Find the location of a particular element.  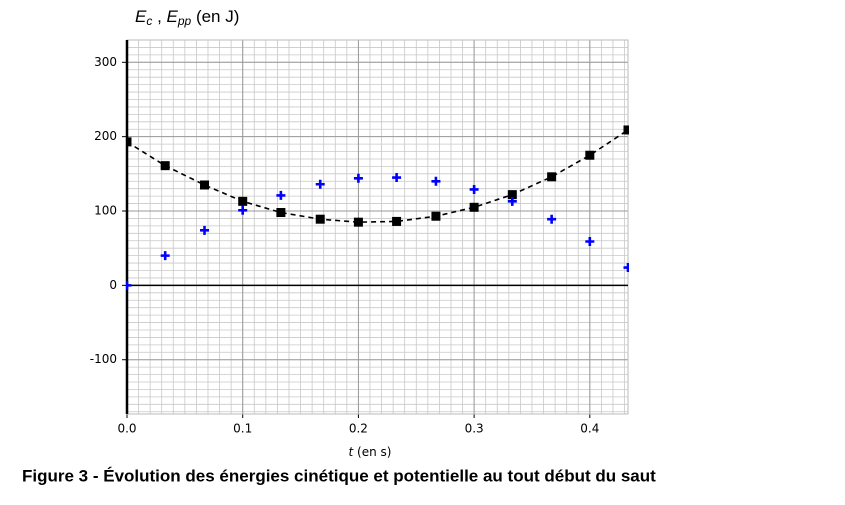

x-tick-label: 0.2 is located at coordinates (358, 429).